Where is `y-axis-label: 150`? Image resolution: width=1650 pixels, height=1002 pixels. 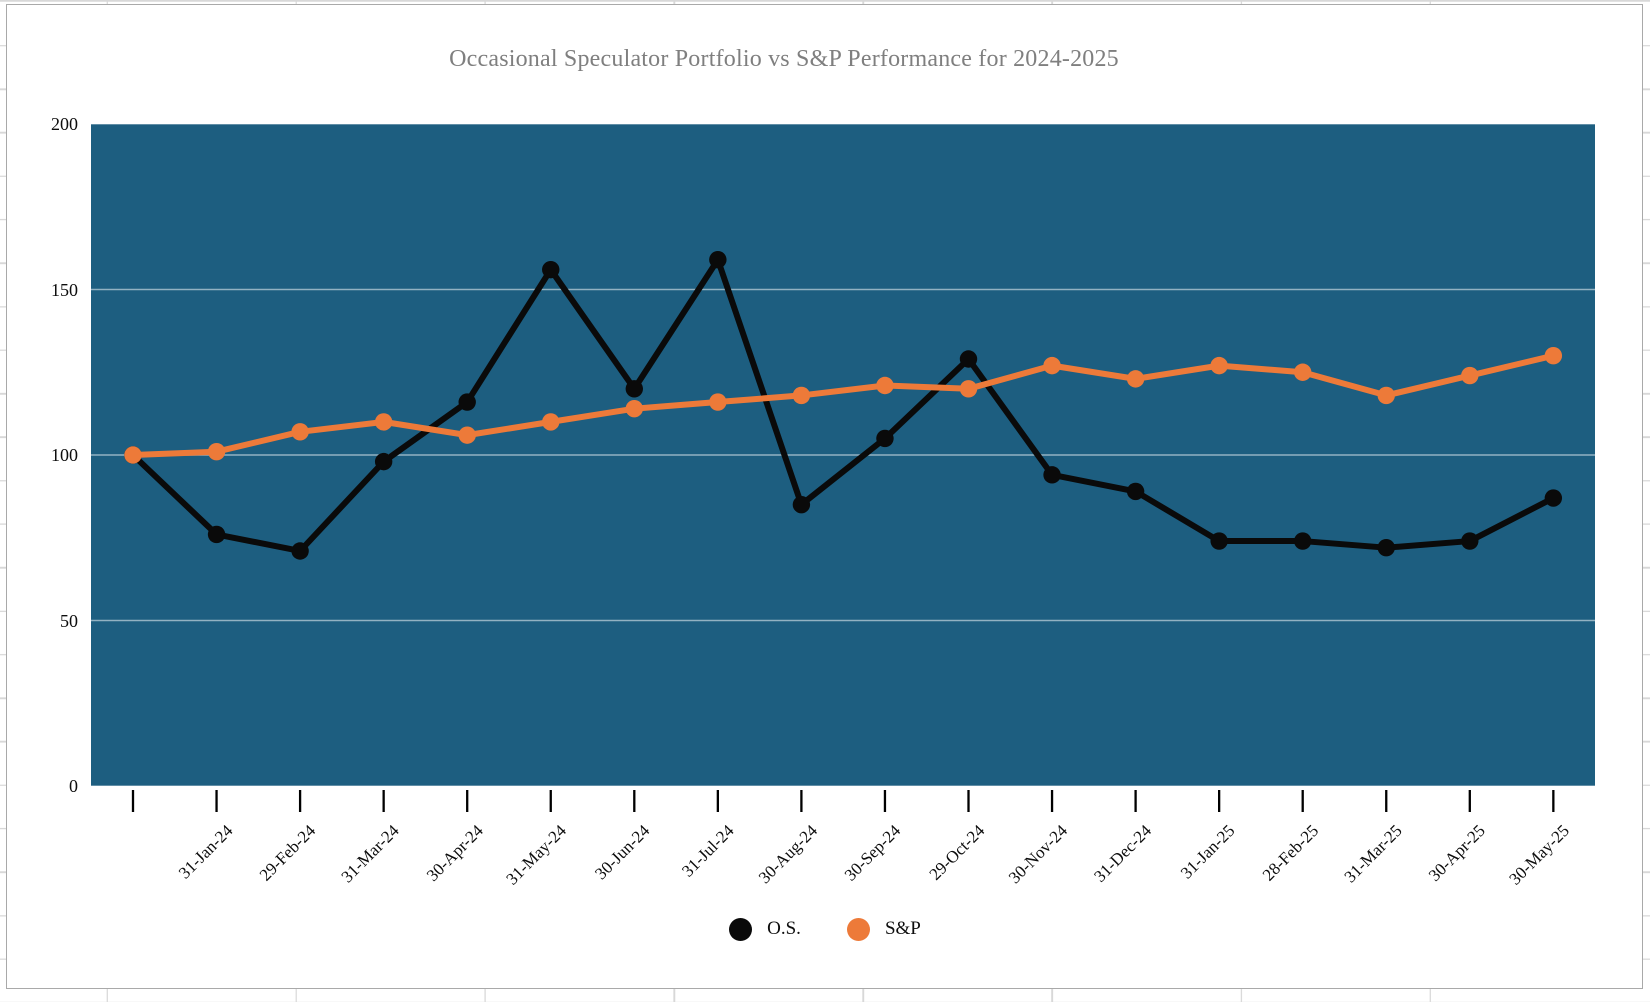
y-axis-label: 150 is located at coordinates (64, 289).